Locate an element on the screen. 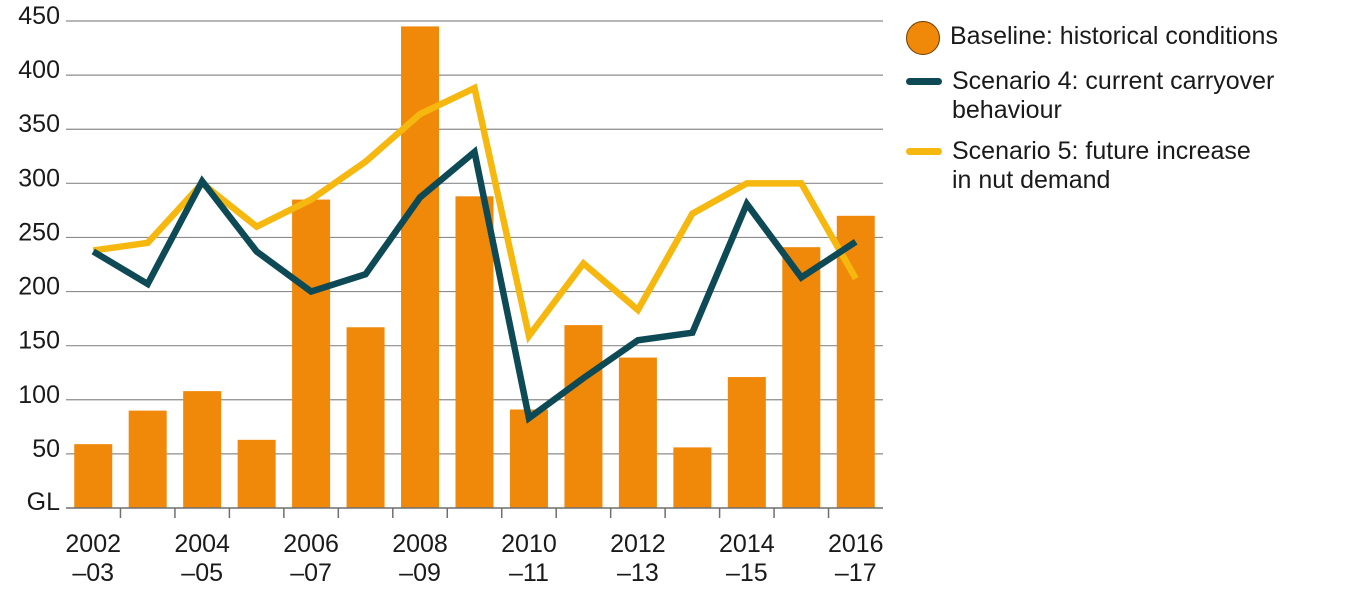  y-tick-label: 350 is located at coordinates (39, 124).